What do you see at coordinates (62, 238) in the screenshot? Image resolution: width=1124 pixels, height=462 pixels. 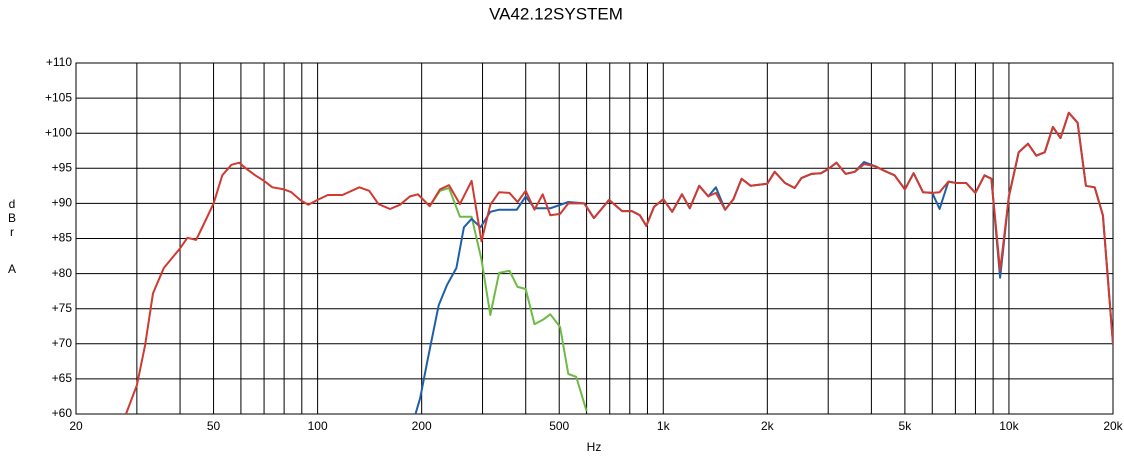 I see `y-tick-label: +85` at bounding box center [62, 238].